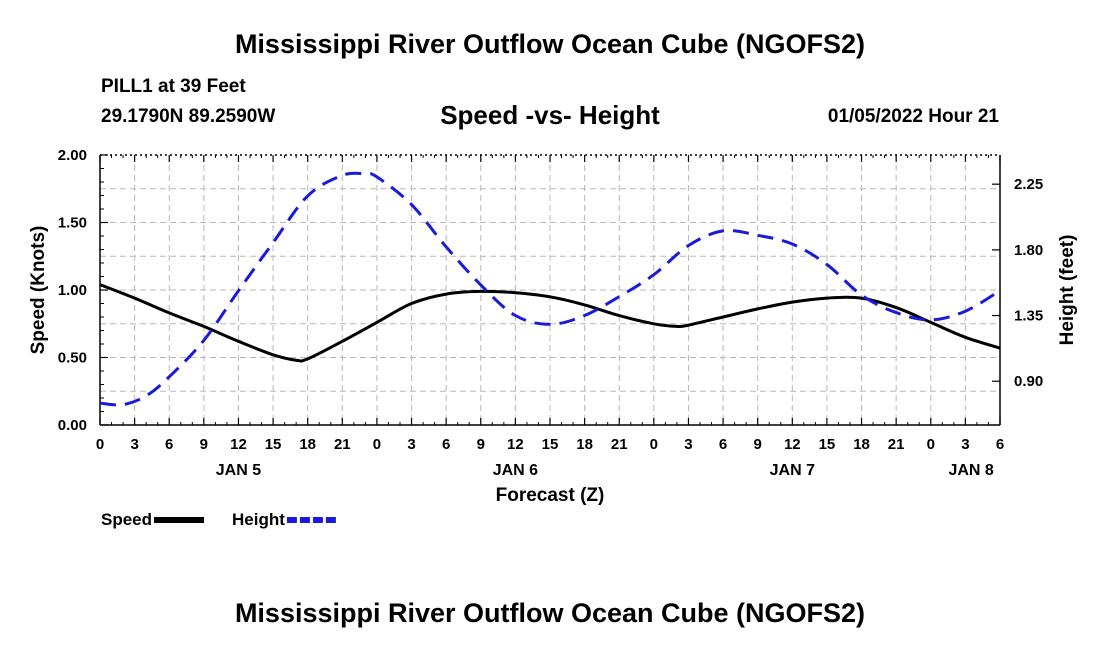 This screenshot has width=1100, height=650. Describe the element at coordinates (72, 223) in the screenshot. I see `y-tick-label: 1.50` at that location.